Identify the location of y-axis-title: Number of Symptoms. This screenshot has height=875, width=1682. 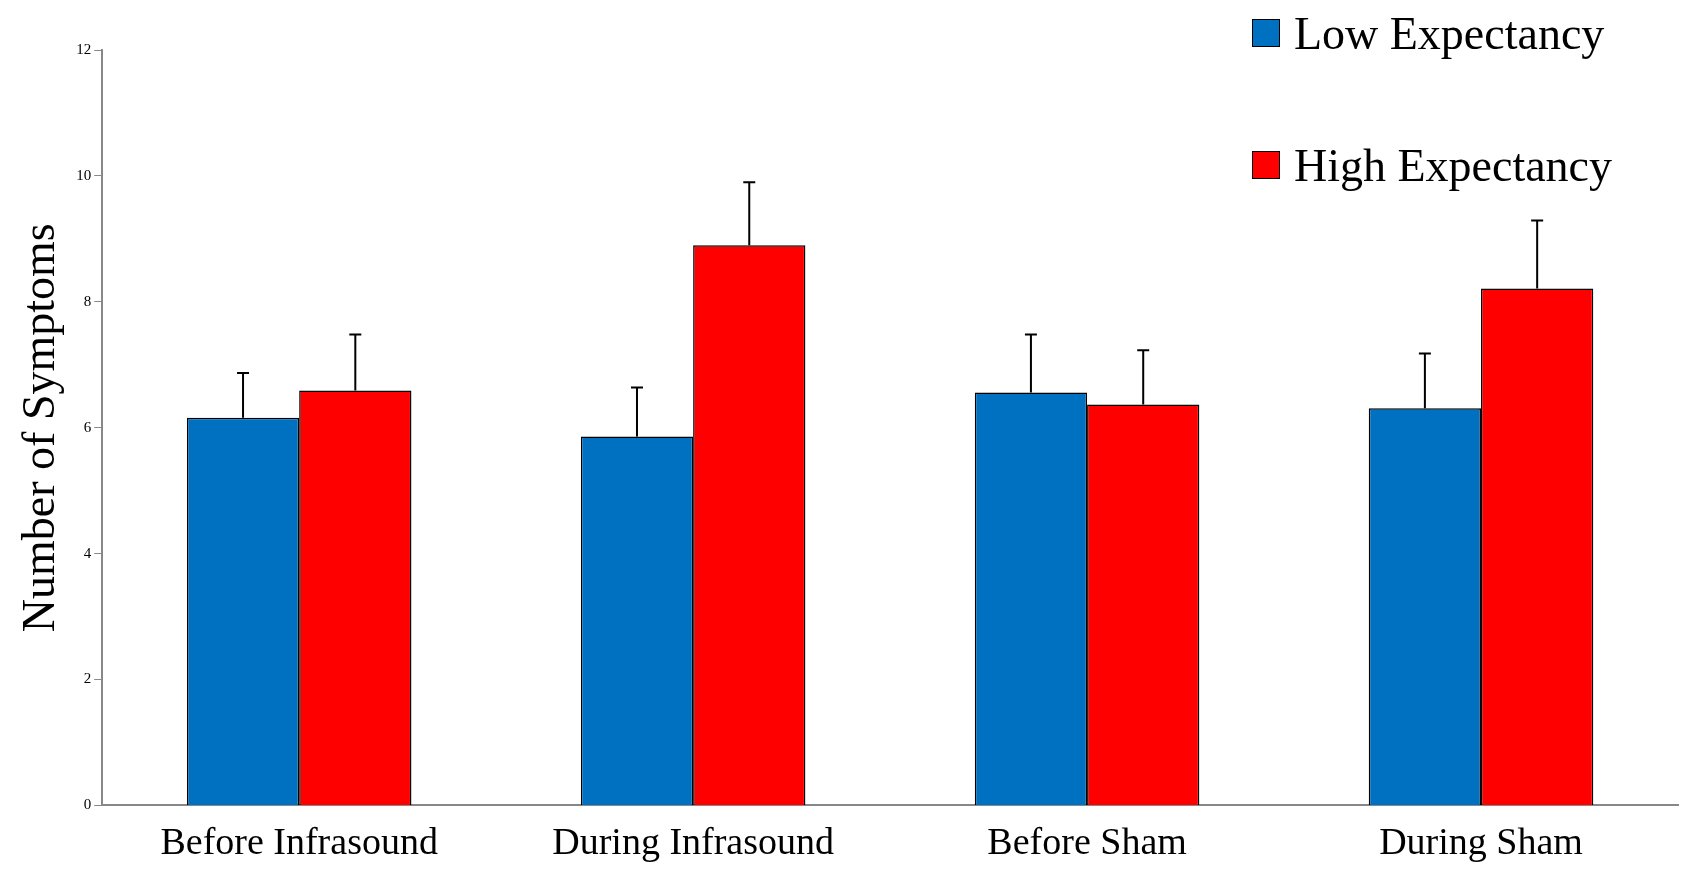
(38, 428).